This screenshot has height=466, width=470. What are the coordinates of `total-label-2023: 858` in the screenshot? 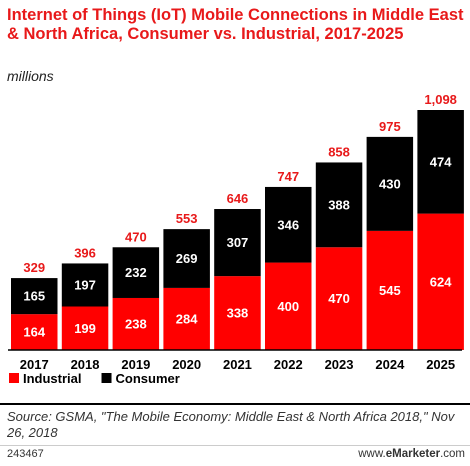 It's located at (339, 151).